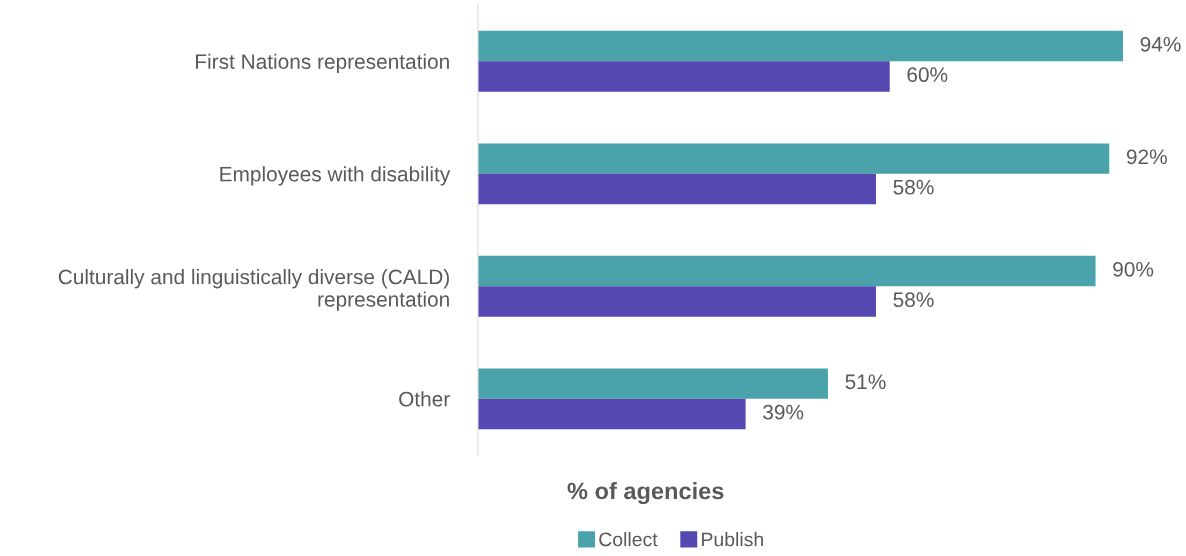  I want to click on legend-label: Publish, so click(732, 539).